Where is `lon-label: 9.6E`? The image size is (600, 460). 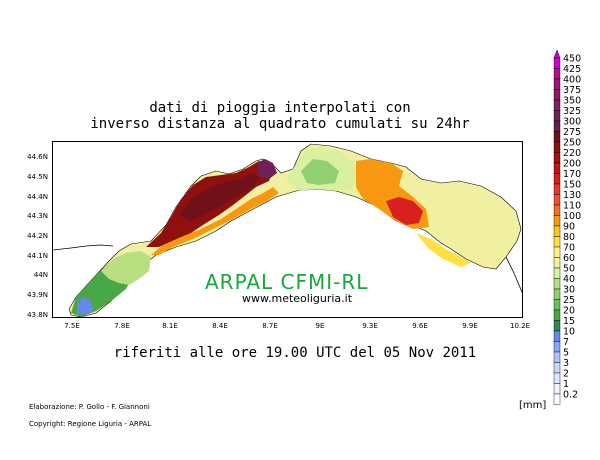 lon-label: 9.6E is located at coordinates (420, 326).